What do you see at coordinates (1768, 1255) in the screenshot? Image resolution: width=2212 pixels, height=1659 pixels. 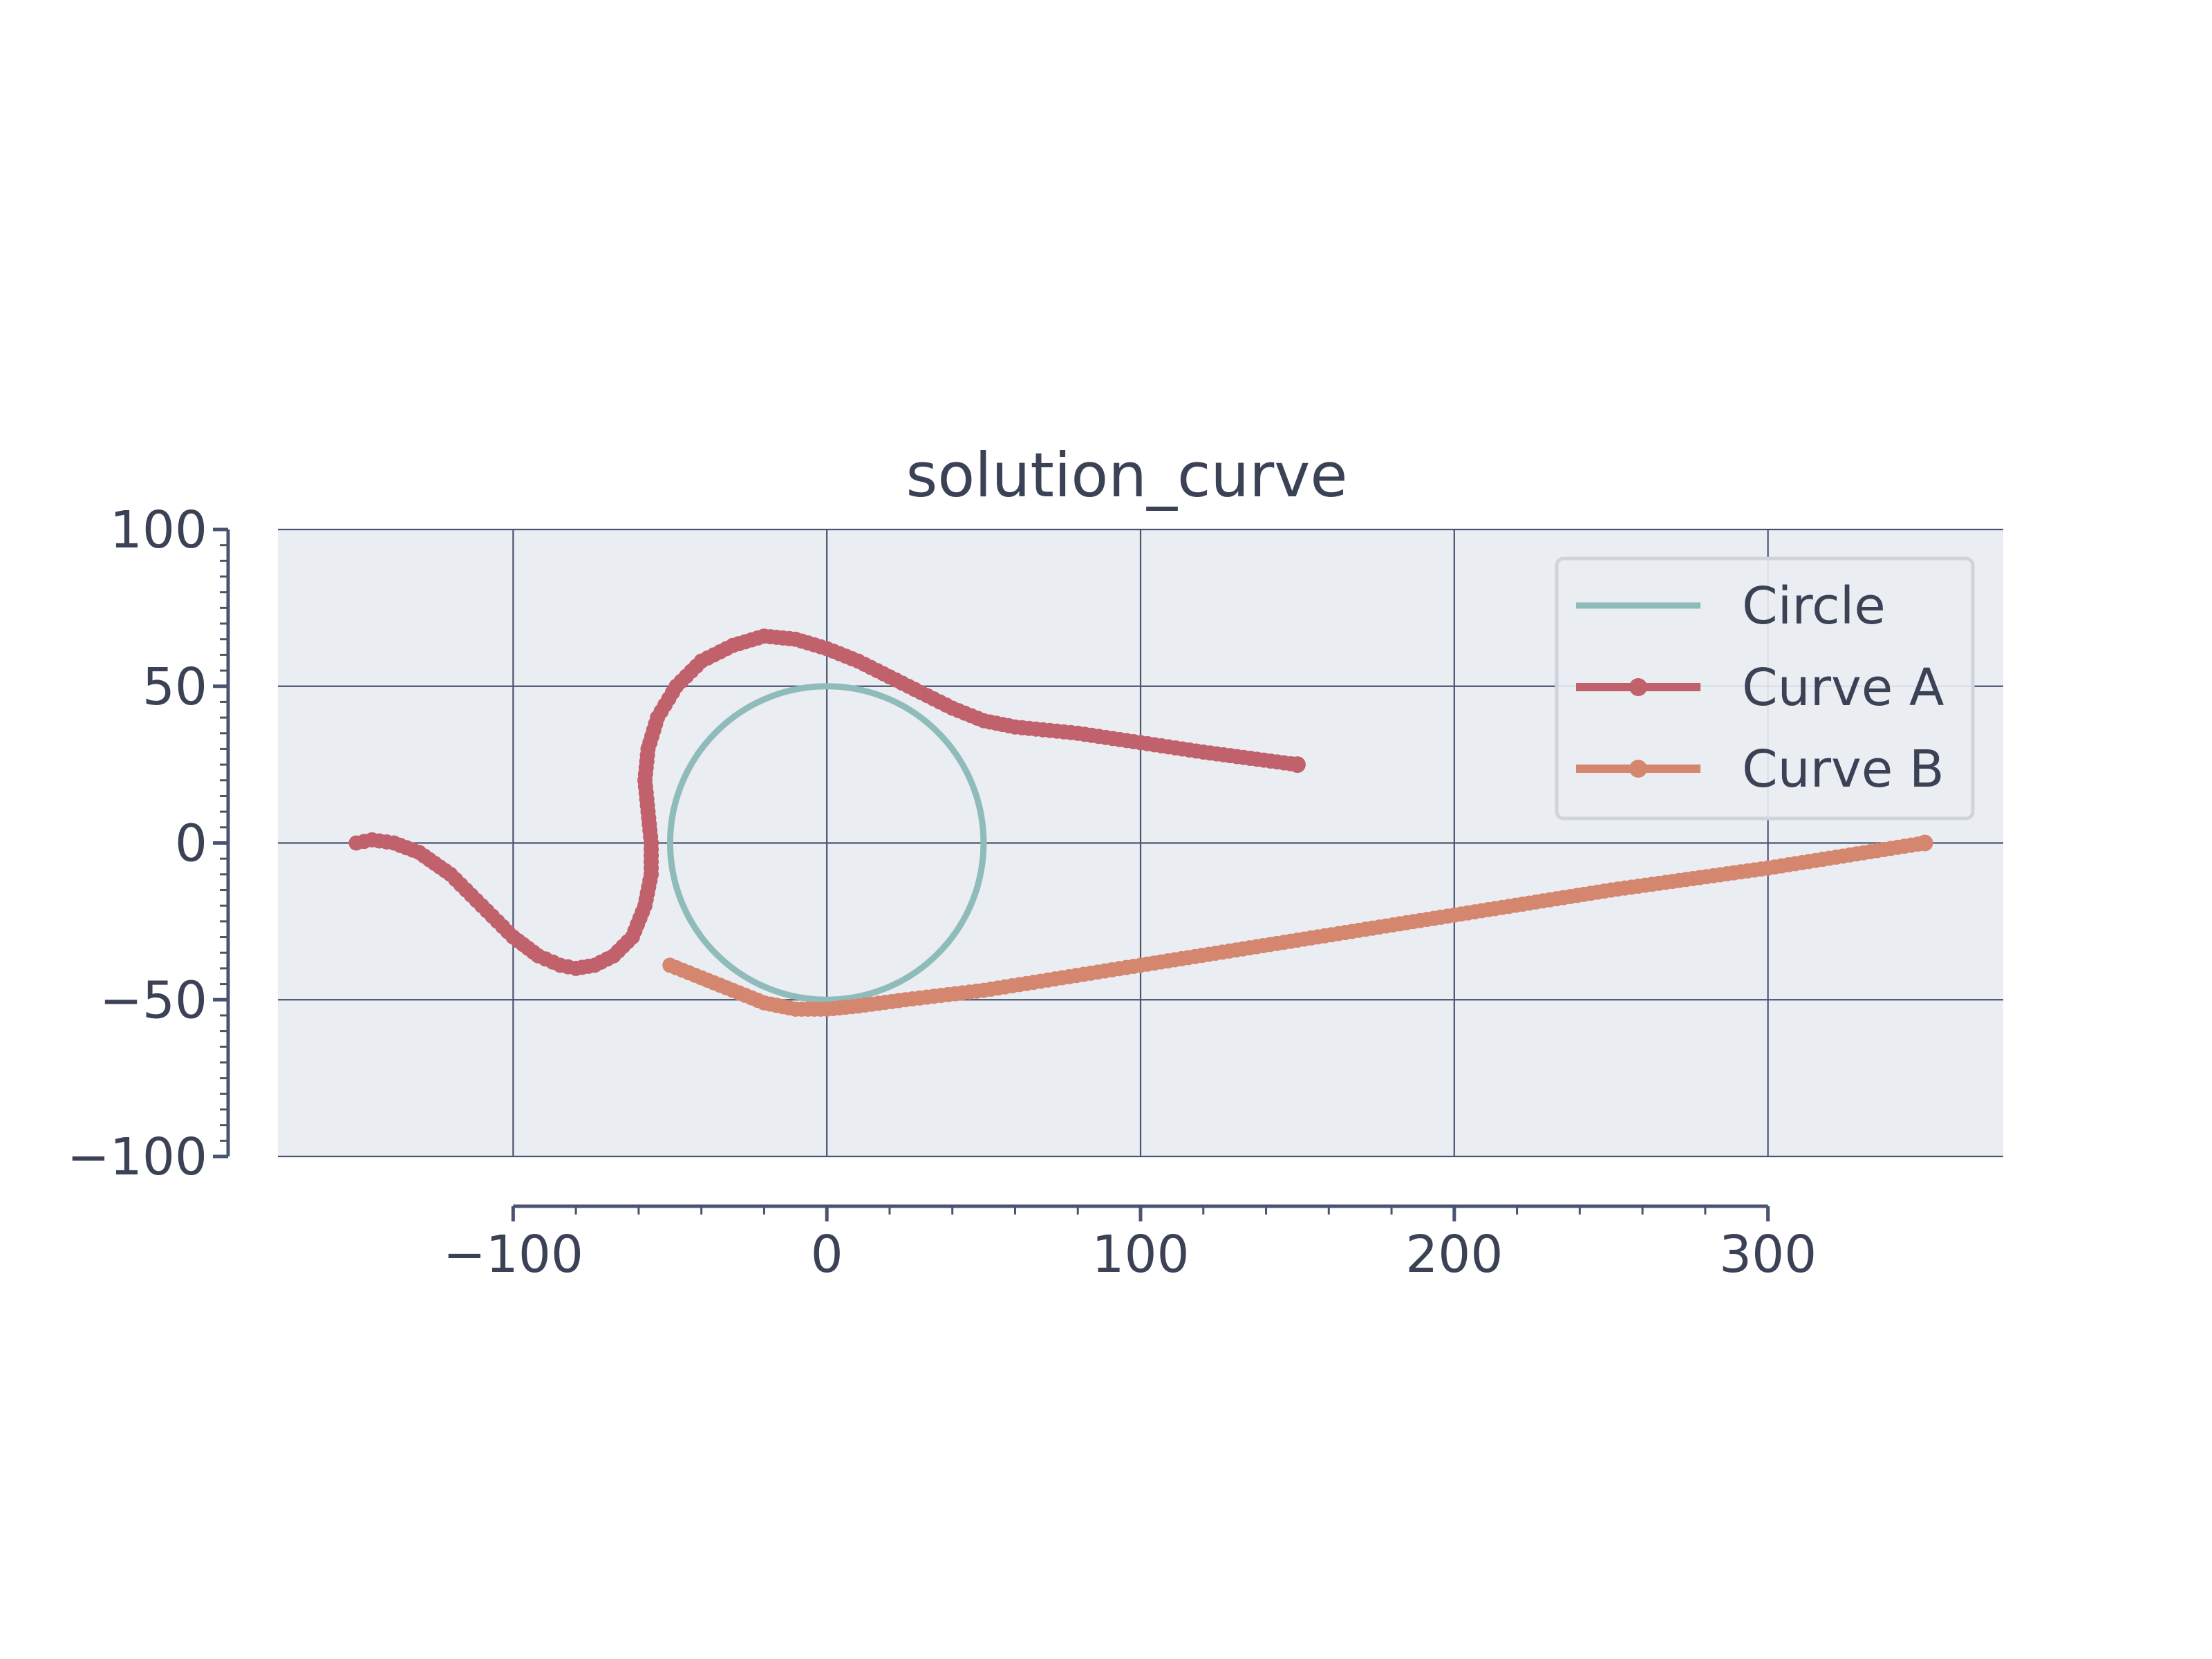 I see `x-tick-label: 300` at bounding box center [1768, 1255].